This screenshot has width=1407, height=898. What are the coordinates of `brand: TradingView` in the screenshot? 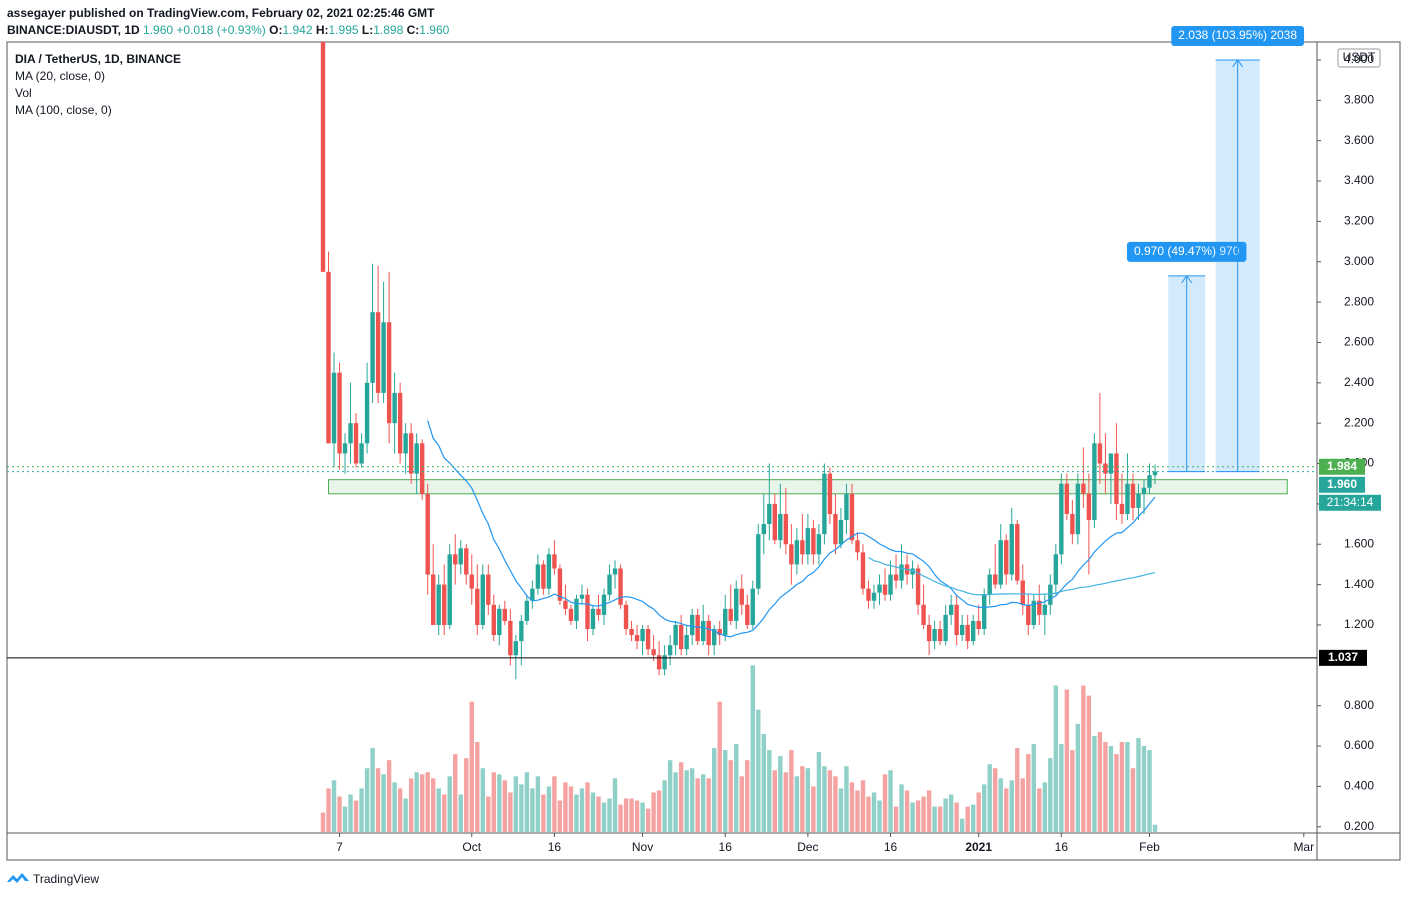 It's located at (66, 879).